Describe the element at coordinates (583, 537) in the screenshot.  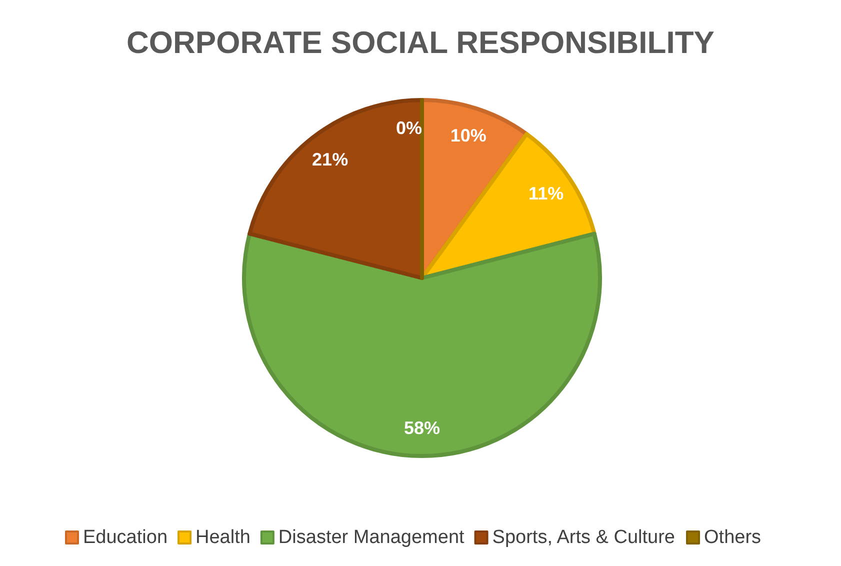
I see `legend-label: Sports, Arts & Culture` at that location.